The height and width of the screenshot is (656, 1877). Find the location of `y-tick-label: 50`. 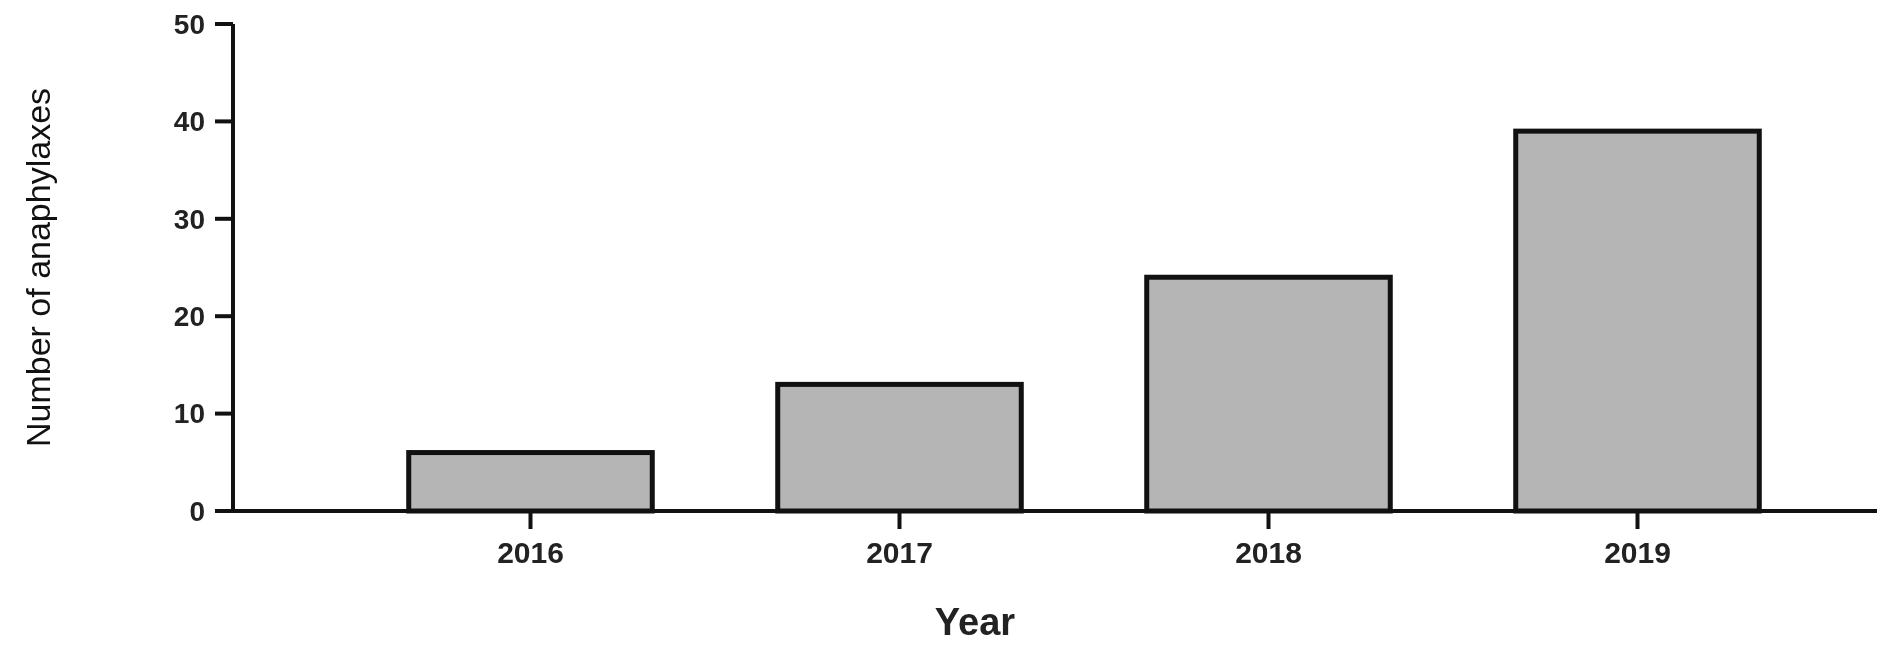

y-tick-label: 50 is located at coordinates (189, 24).